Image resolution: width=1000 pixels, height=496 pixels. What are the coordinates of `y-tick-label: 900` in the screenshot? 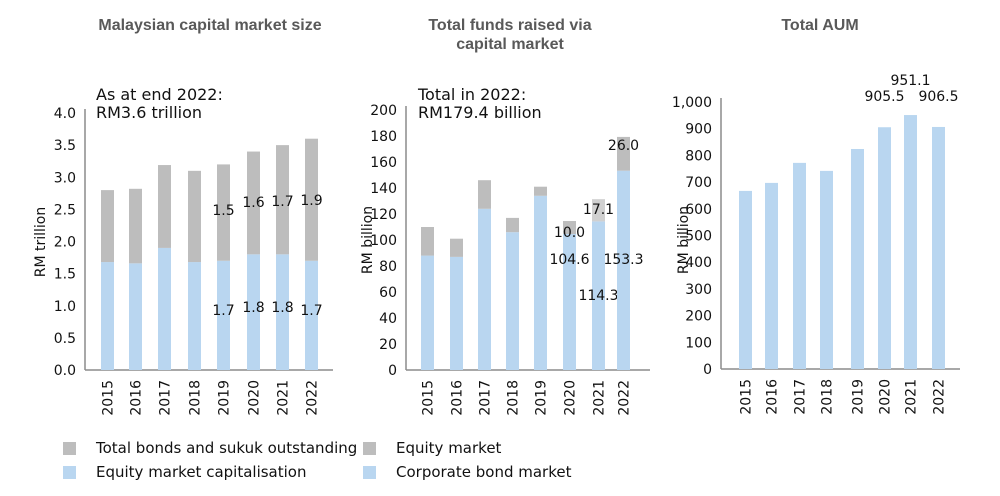 It's located at (698, 130).